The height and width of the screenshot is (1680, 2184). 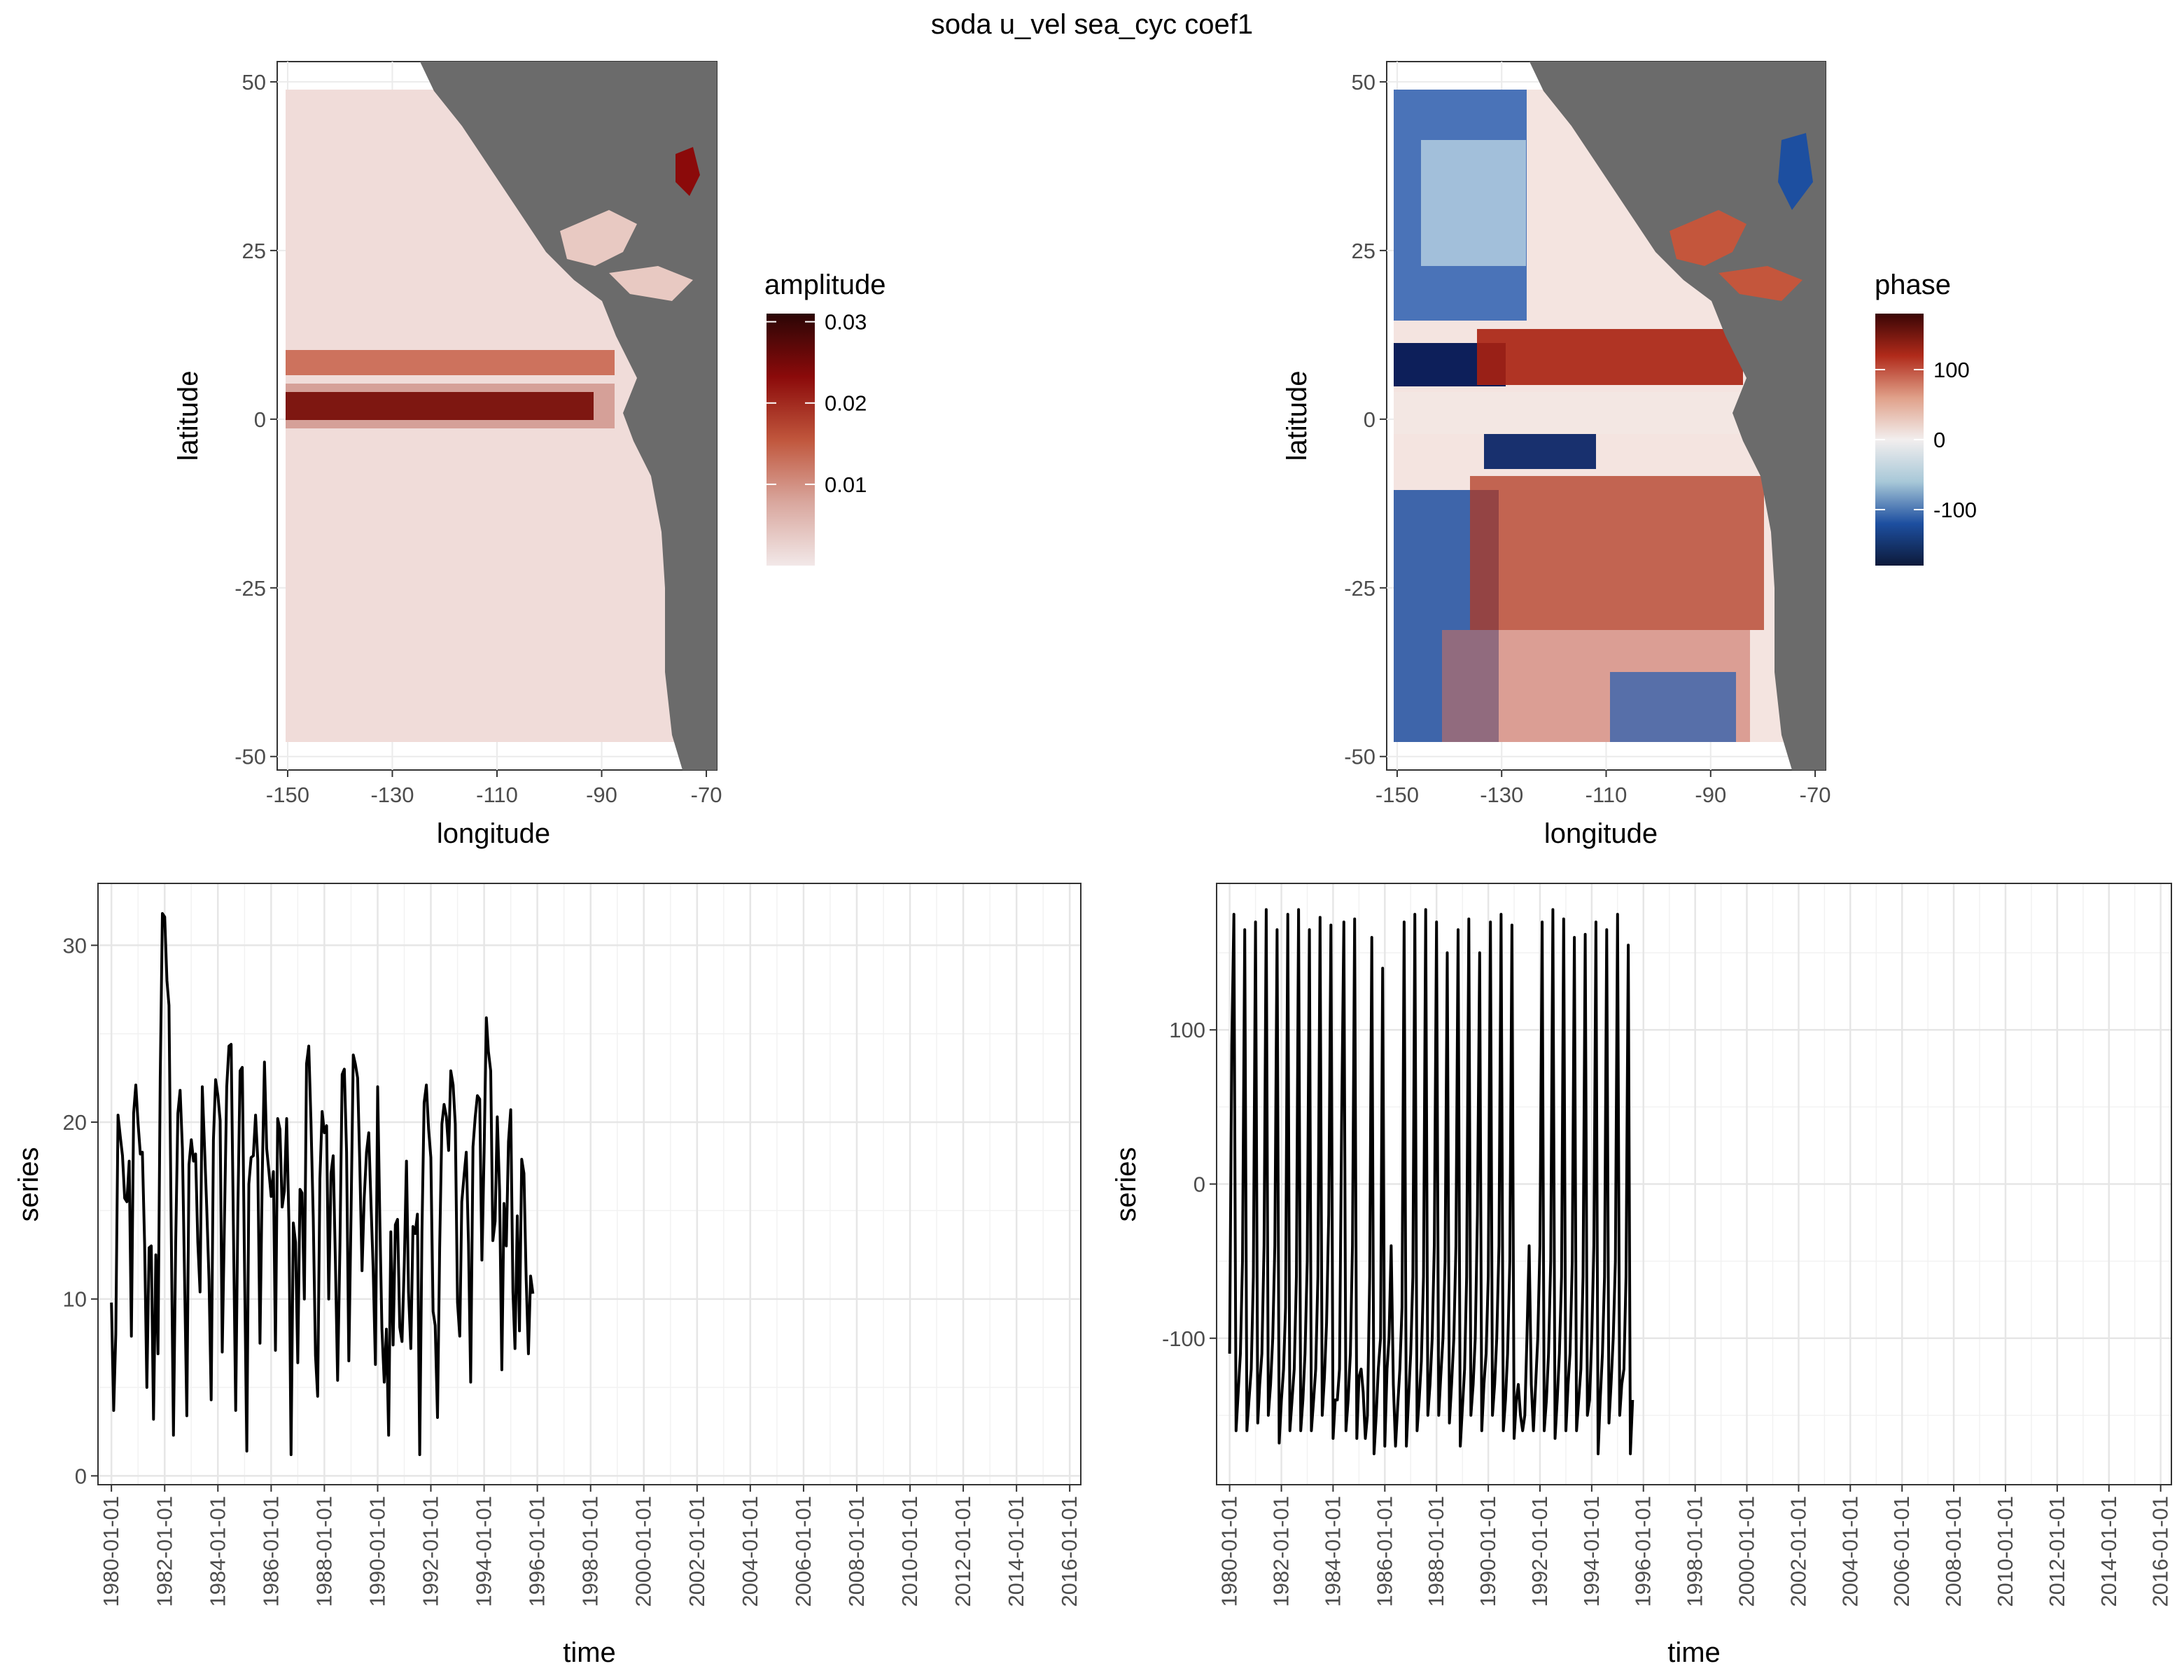 I want to click on amplitude-series-line, so click(x=322, y=1184).